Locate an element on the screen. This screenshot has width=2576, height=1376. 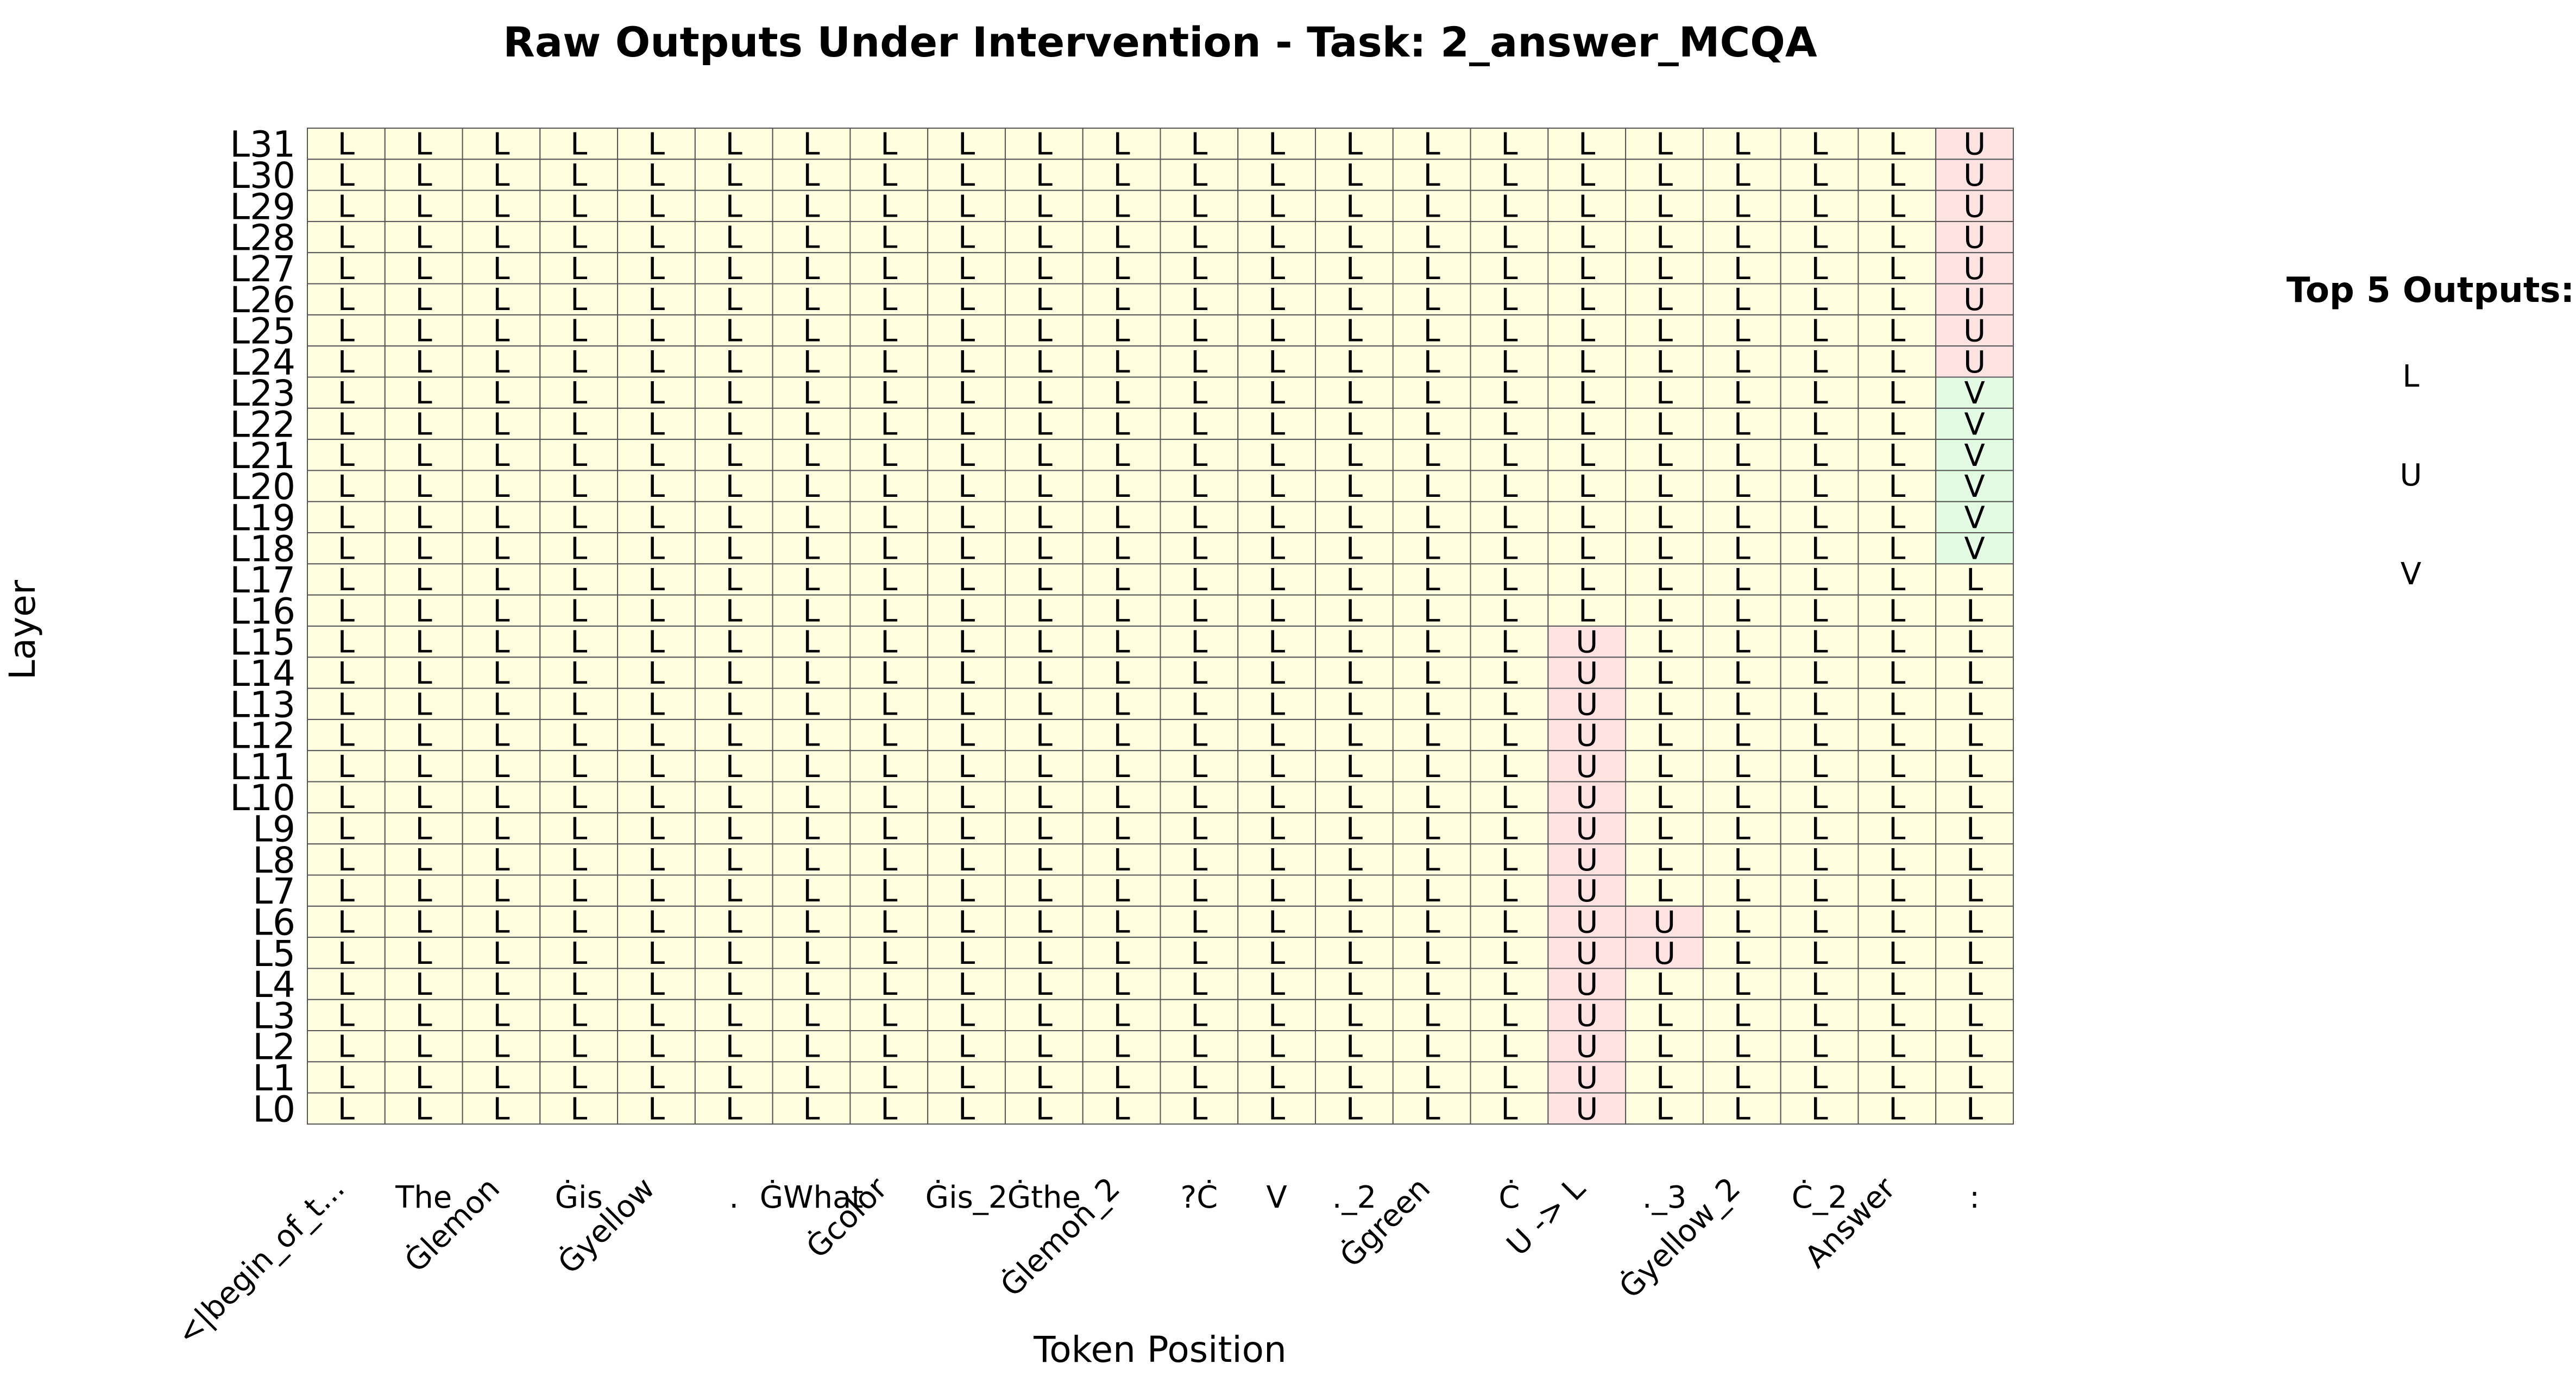
x-tick-label: Ġis_2 is located at coordinates (966, 1197).